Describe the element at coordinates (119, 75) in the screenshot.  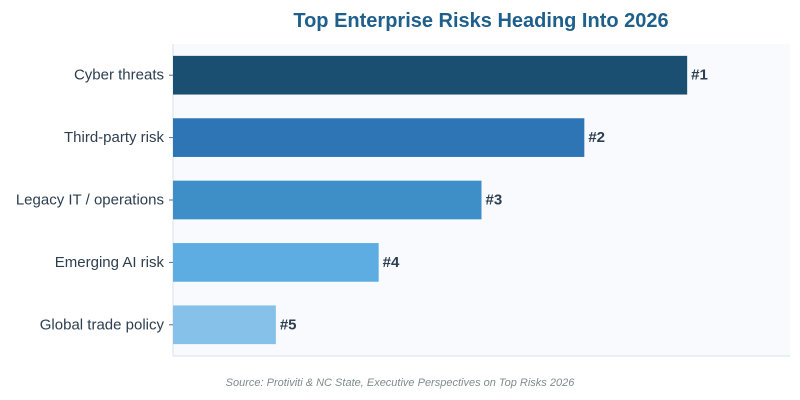
I see `category-label: Cyber threats` at that location.